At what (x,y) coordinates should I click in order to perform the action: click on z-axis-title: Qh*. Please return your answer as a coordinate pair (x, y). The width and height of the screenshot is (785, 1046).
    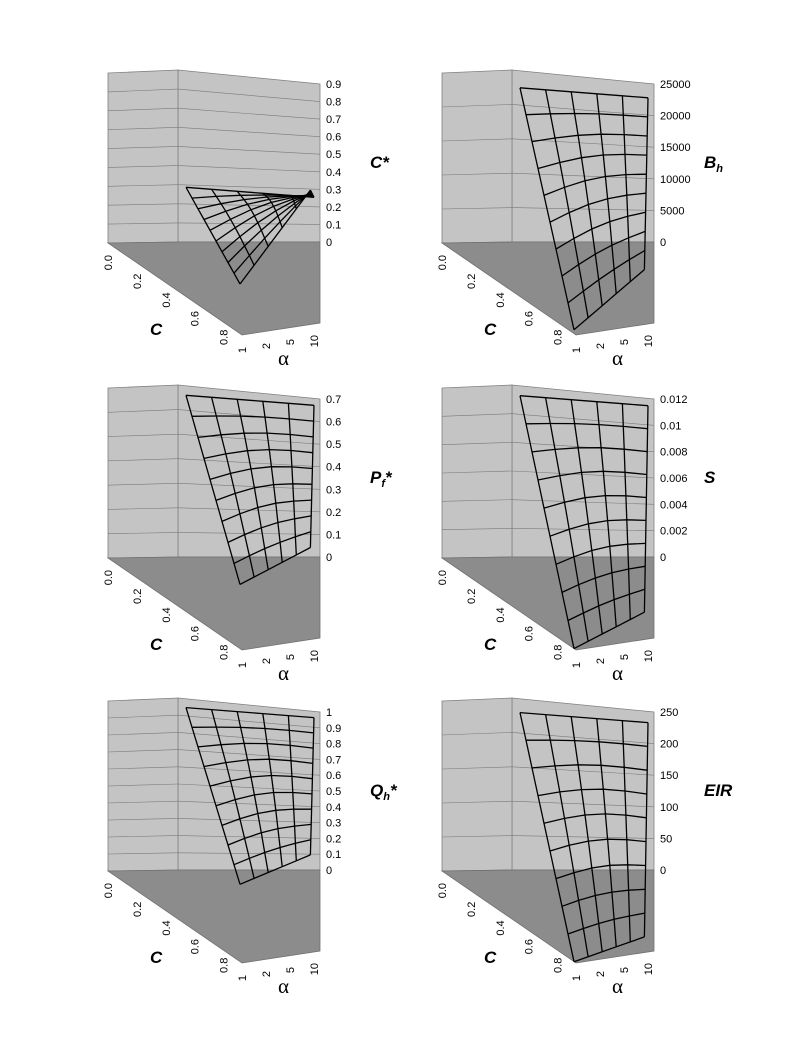
    Looking at the image, I should click on (384, 792).